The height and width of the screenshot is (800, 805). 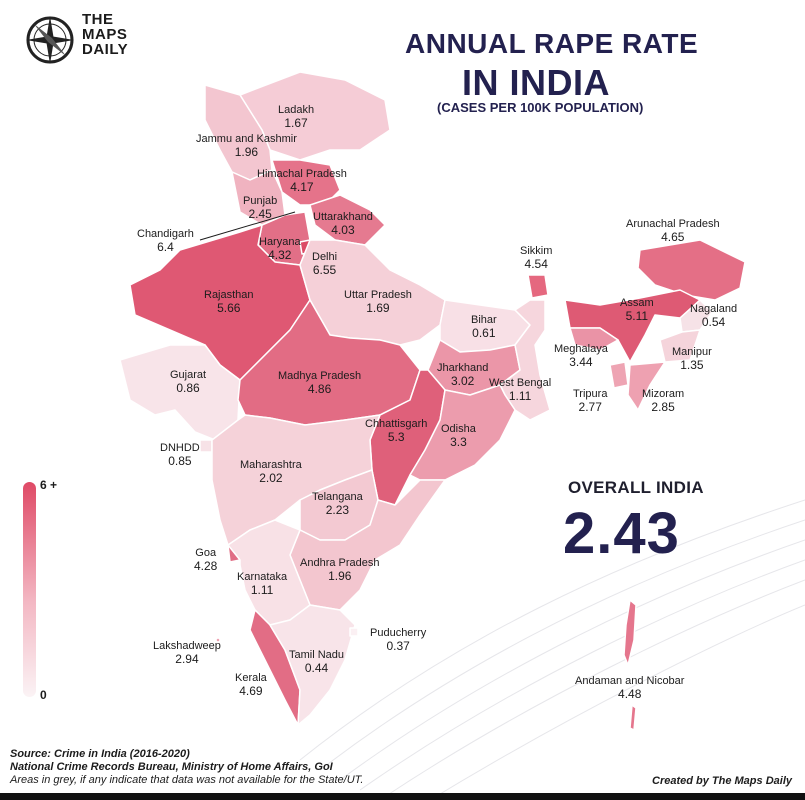 I want to click on label-uttarakhand: Uttarakhand 4.03, so click(x=343, y=224).